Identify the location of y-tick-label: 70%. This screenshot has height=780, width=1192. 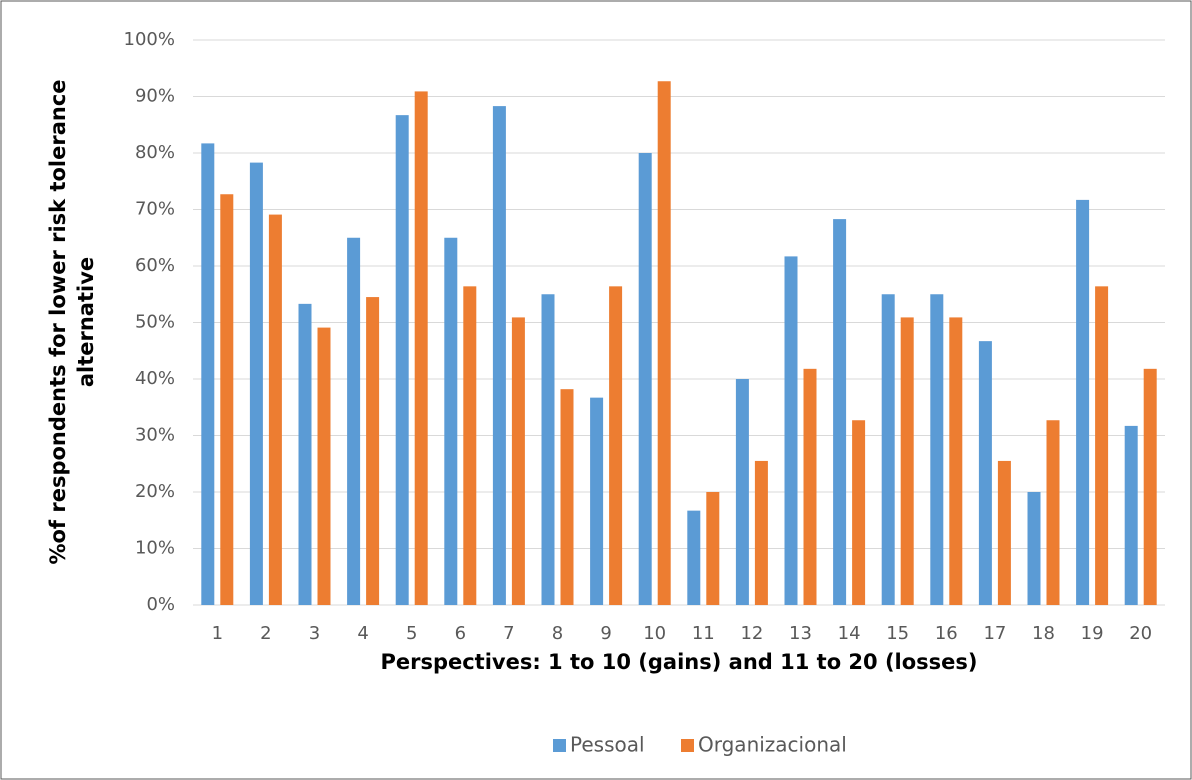
(155, 209).